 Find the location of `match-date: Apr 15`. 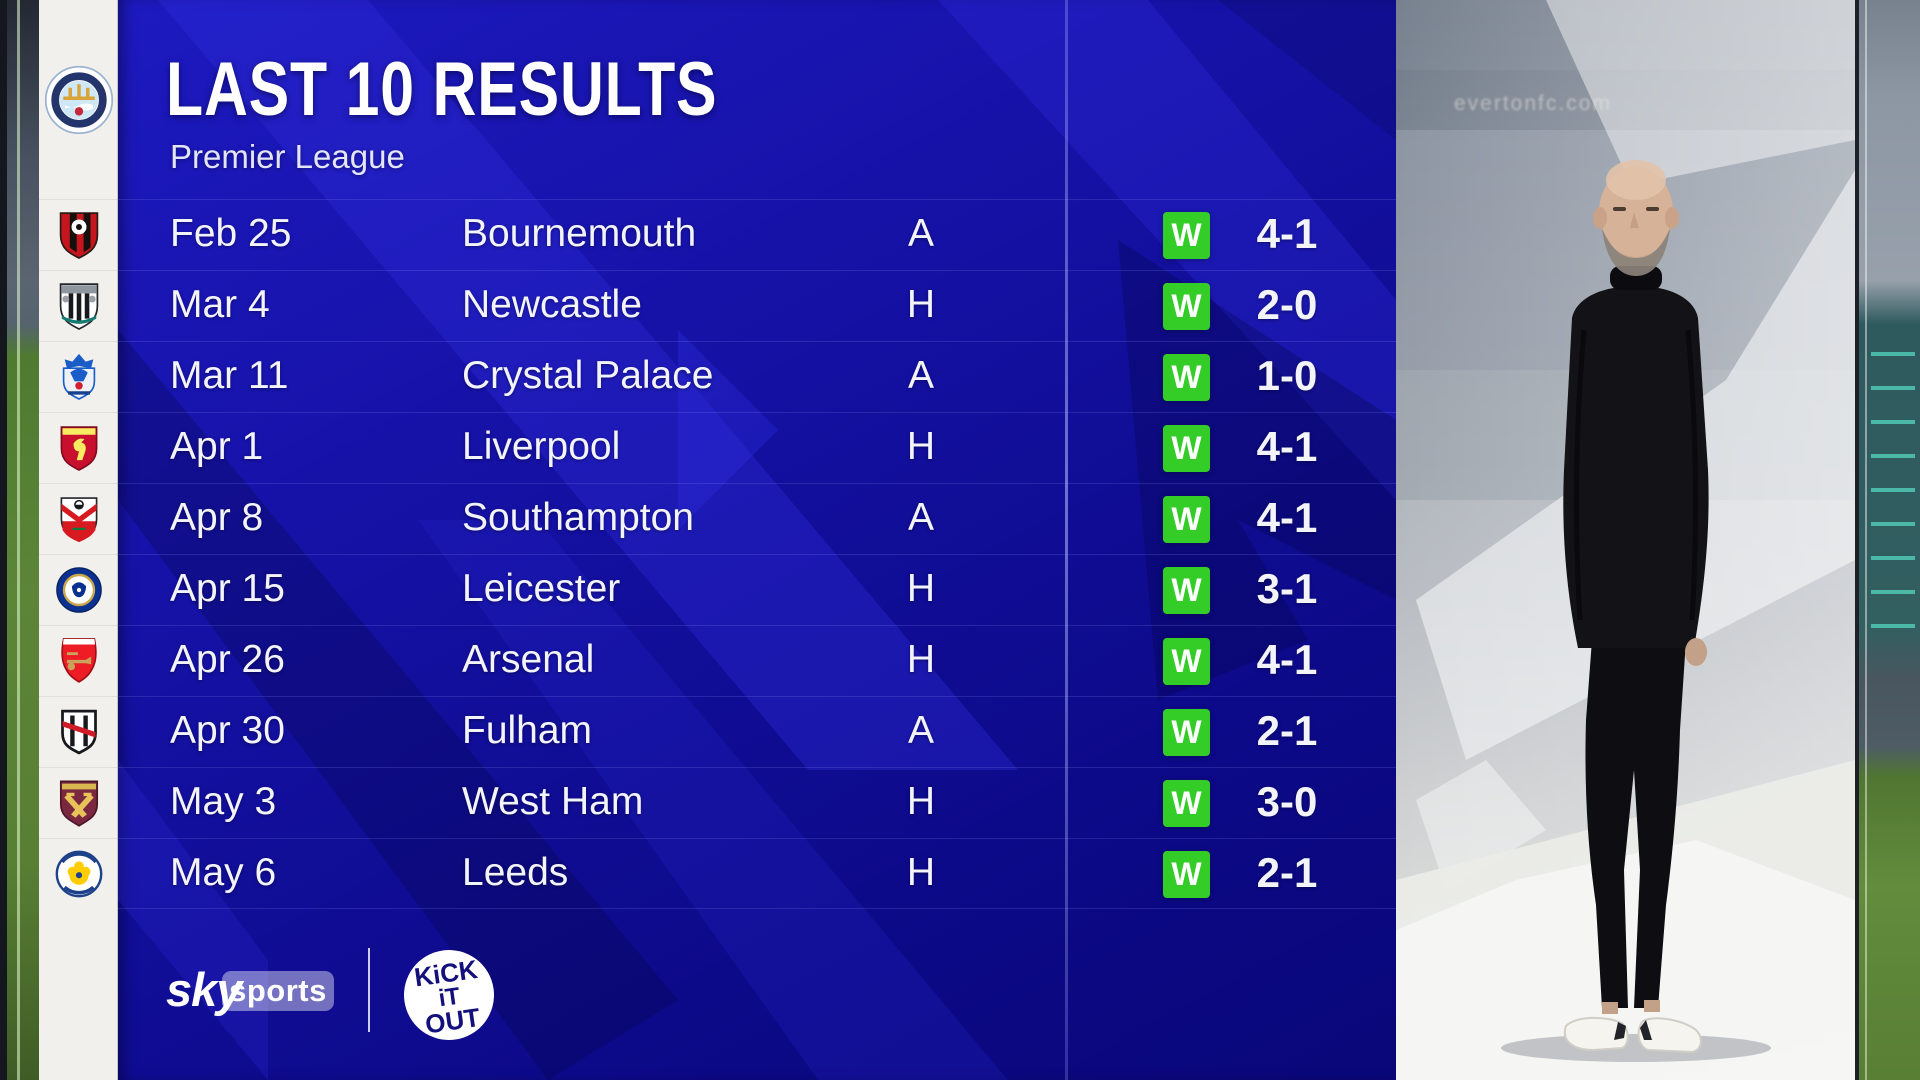

match-date: Apr 15 is located at coordinates (227, 589).